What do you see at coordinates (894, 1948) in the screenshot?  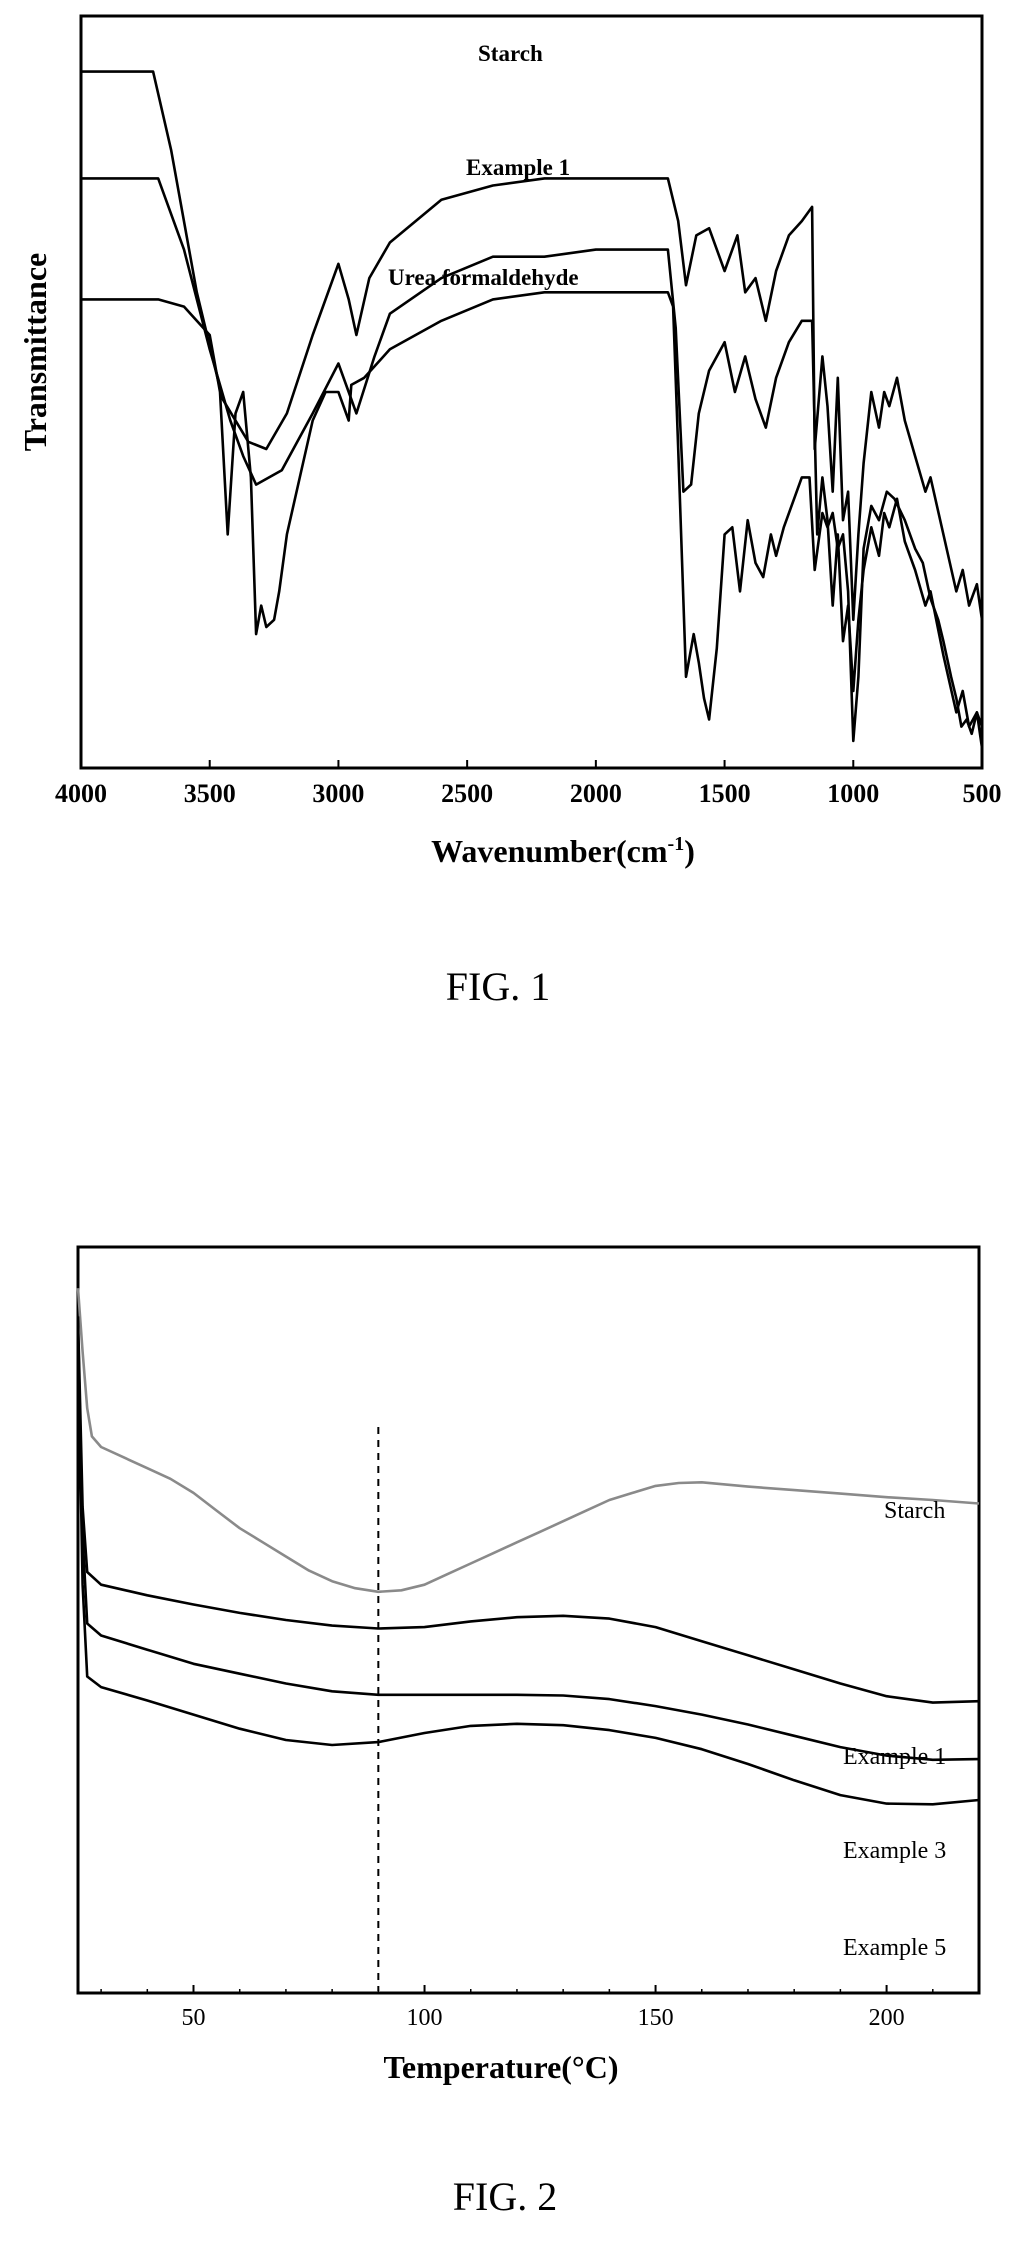 I see `fig2-label-example5: Example 5` at bounding box center [894, 1948].